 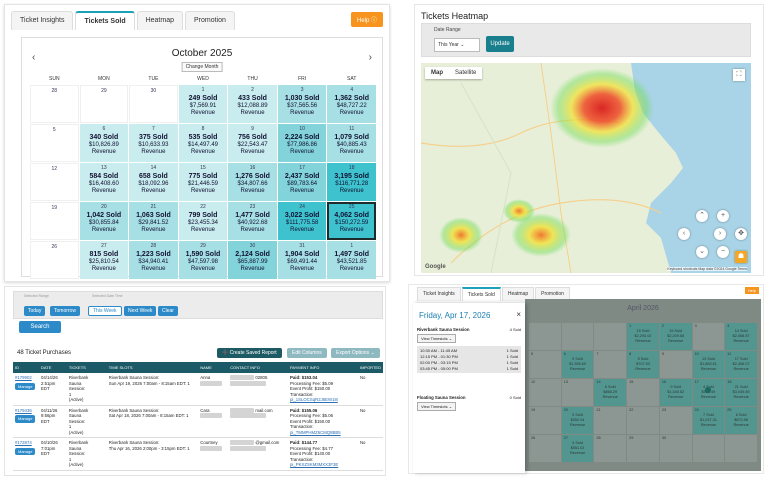 I want to click on zoom-out-icon: −, so click(x=723, y=252).